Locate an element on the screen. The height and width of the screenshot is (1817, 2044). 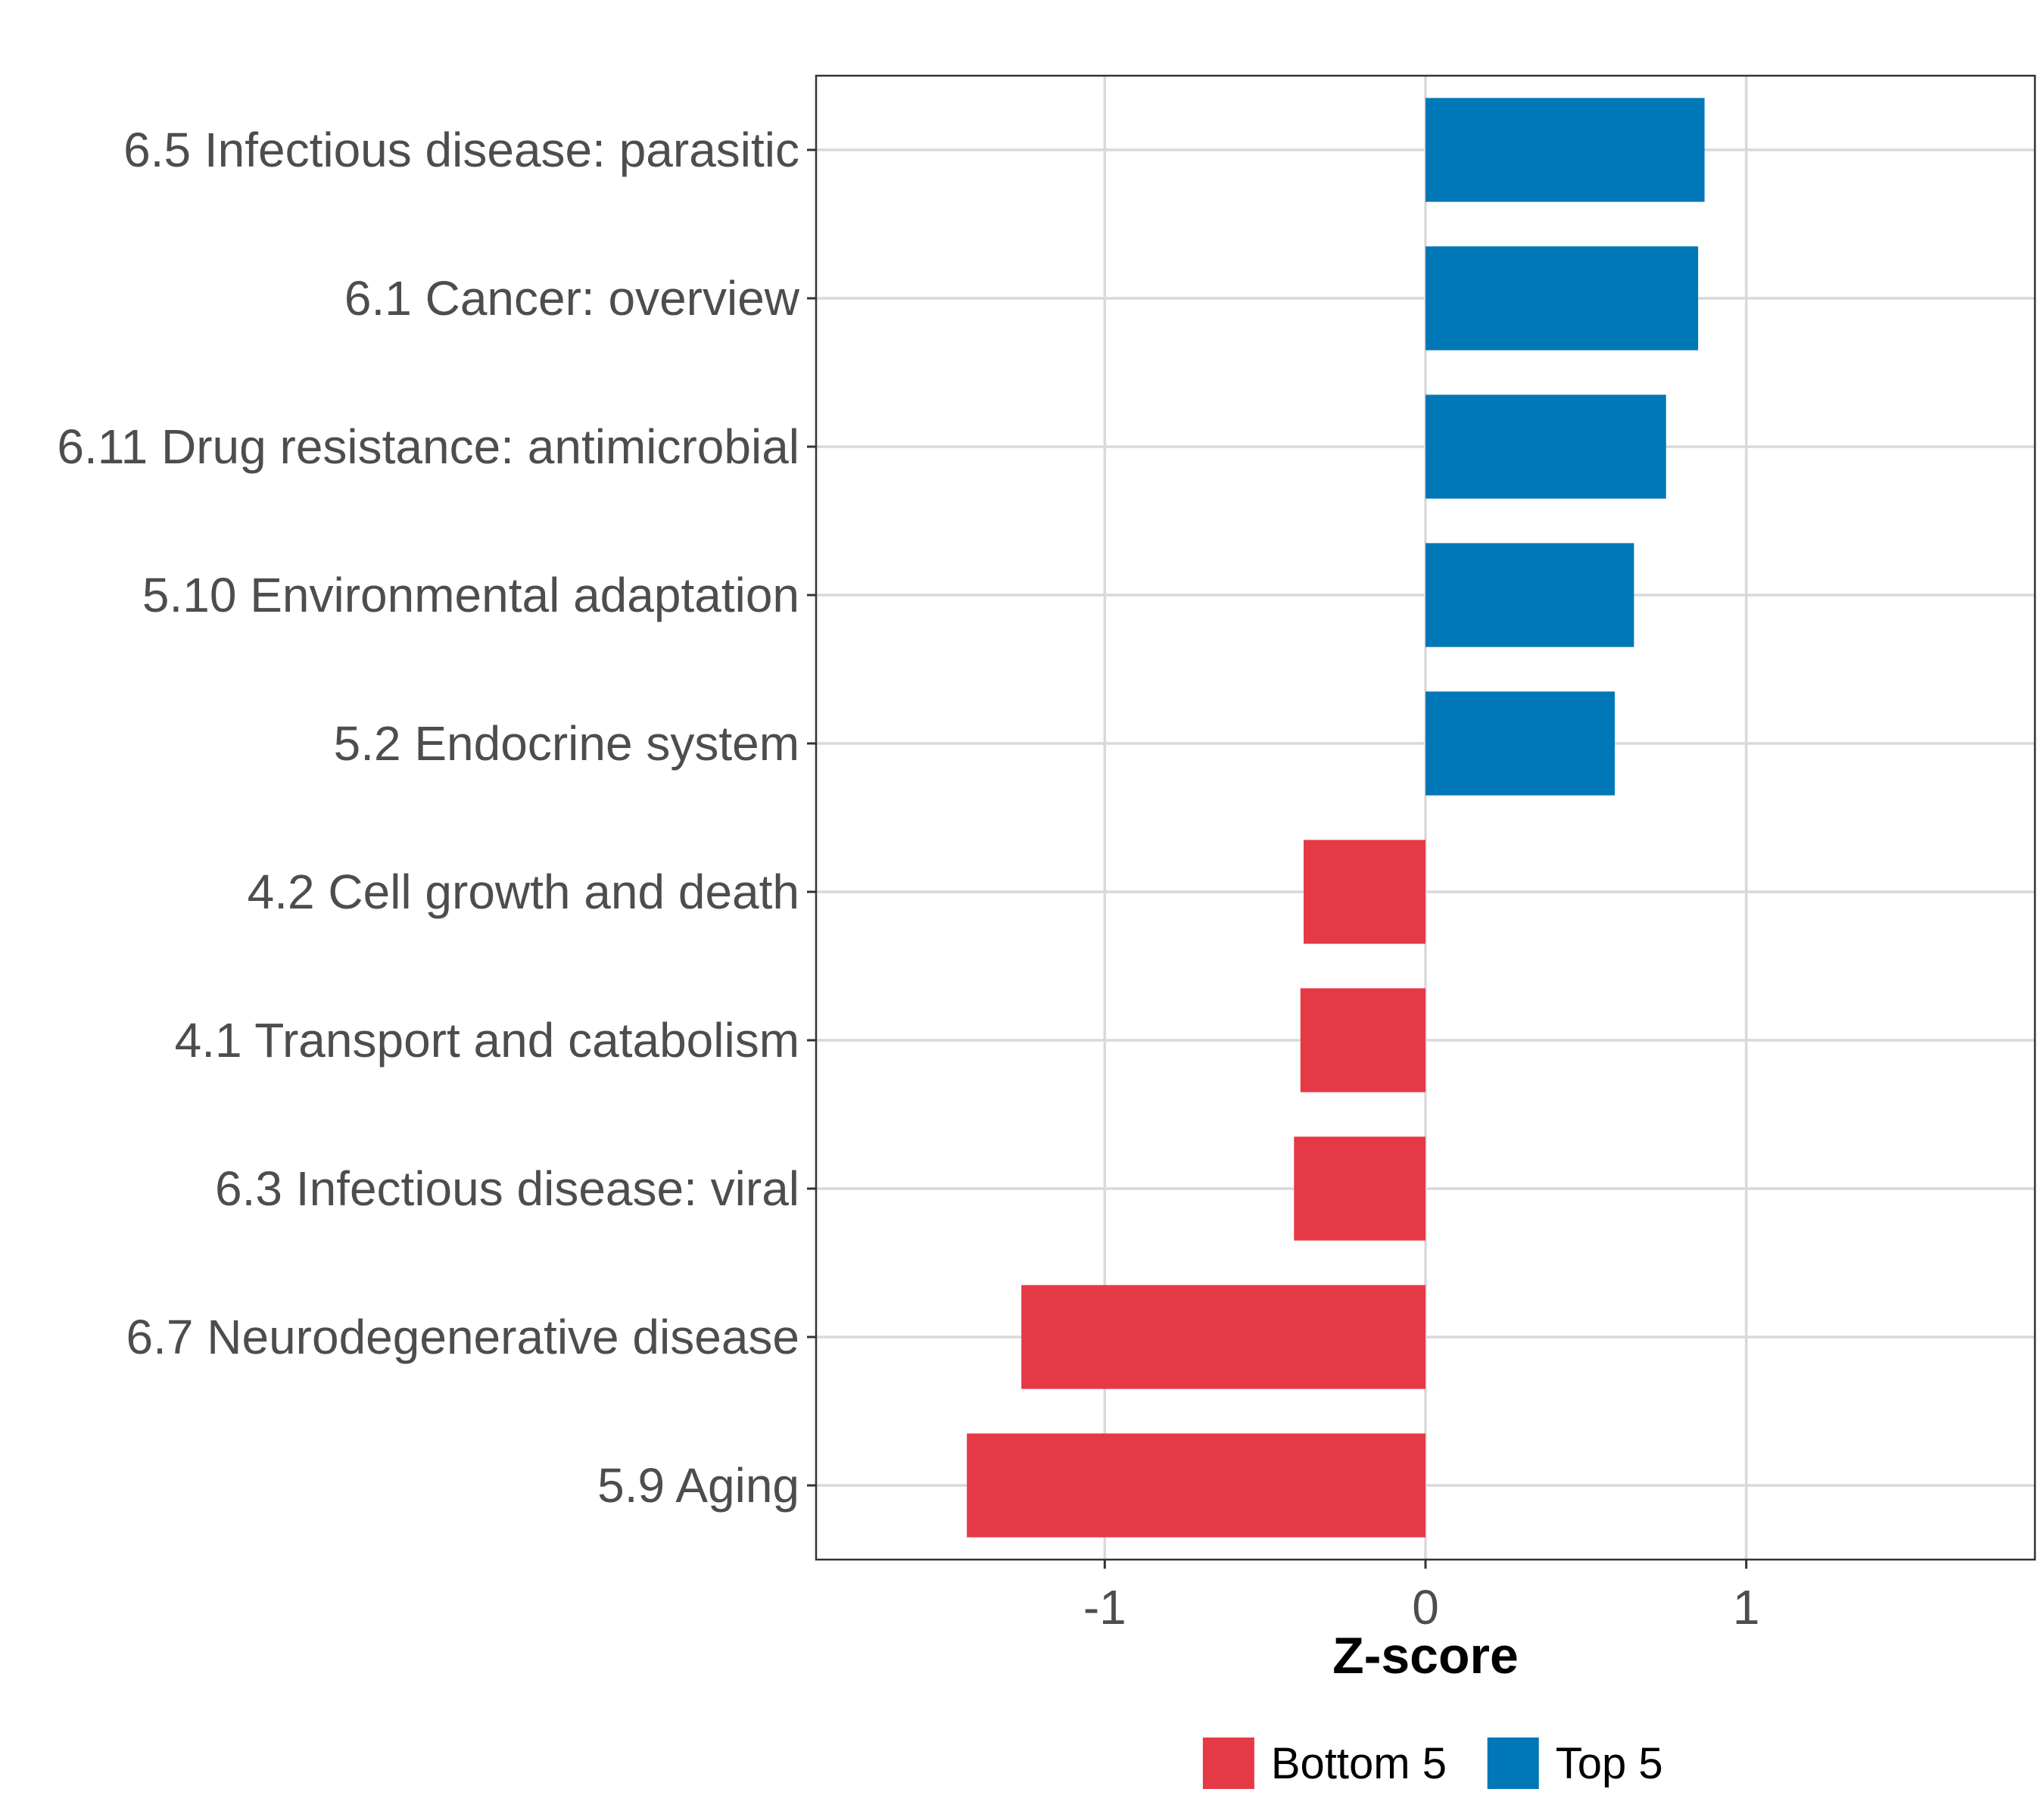
y-tick-label: 6.1 Cancer: overview is located at coordinates (572, 298).